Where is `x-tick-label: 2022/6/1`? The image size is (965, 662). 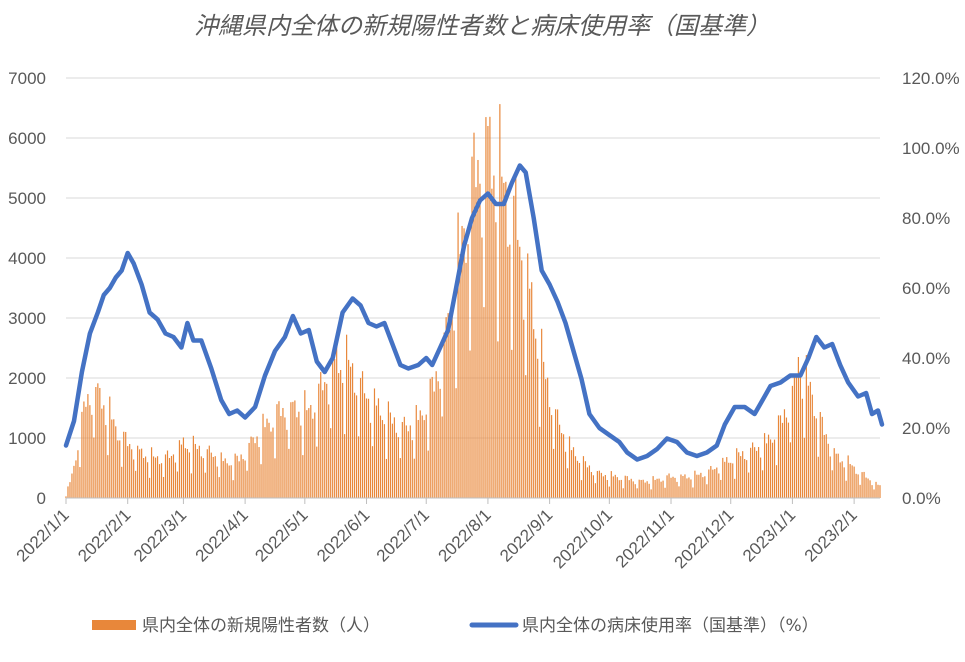 x-tick-label: 2022/6/1 is located at coordinates (343, 535).